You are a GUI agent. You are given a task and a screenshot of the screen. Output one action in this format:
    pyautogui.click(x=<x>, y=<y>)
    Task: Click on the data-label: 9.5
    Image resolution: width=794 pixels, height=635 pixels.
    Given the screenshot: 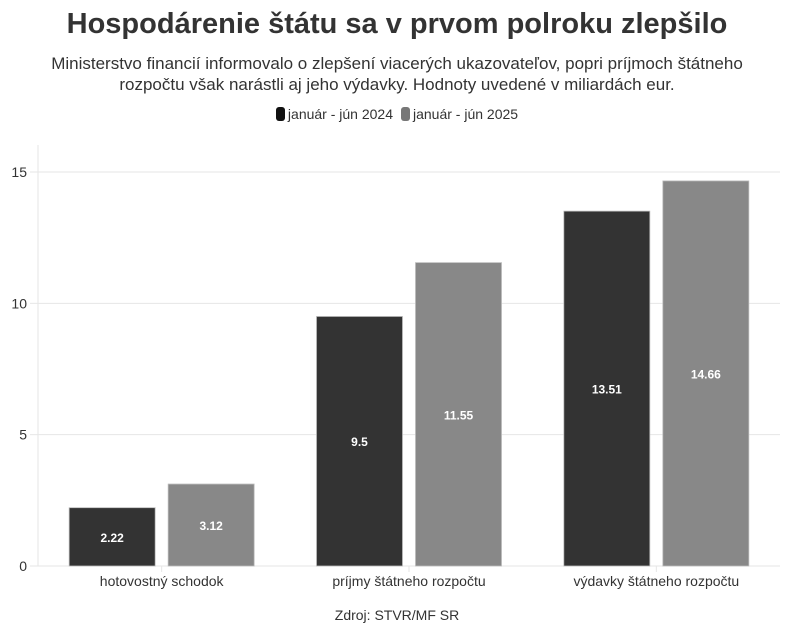 What is the action you would take?
    pyautogui.click(x=359, y=442)
    